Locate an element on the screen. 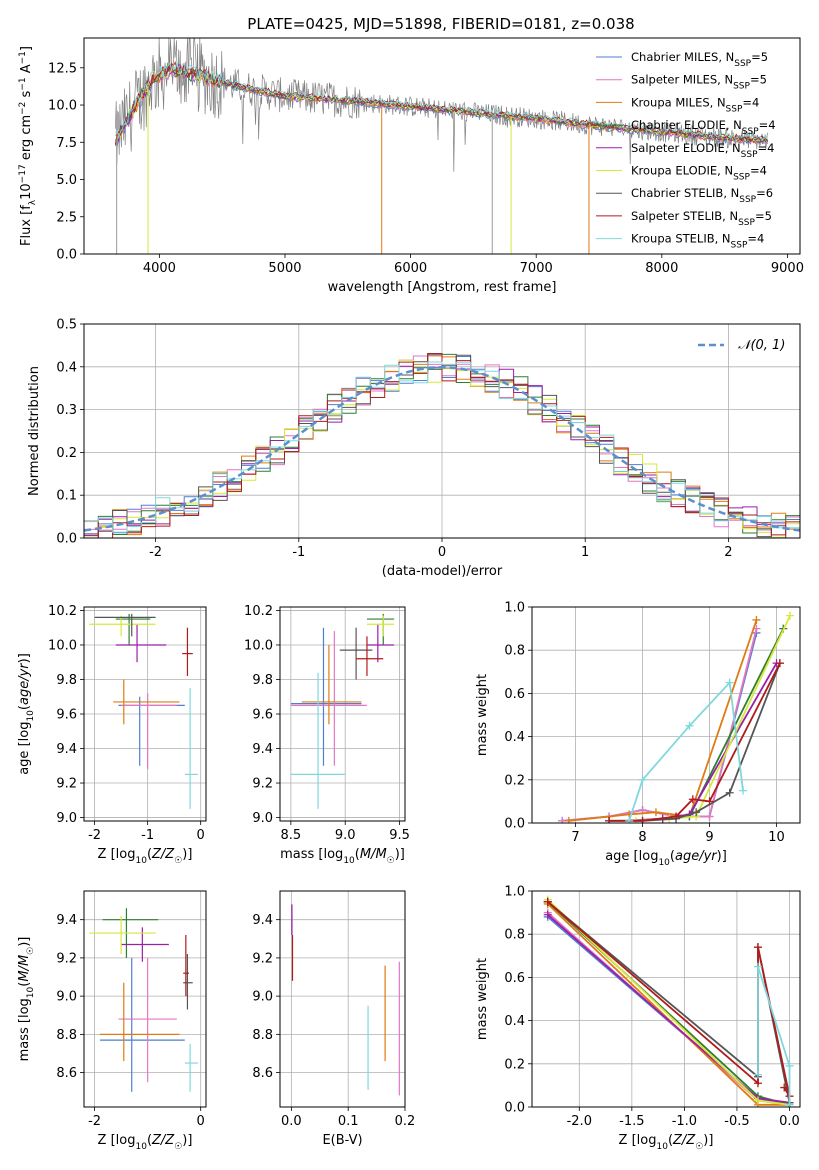 Image resolution: width=819 pixels, height=1170 pixels. x-tick-label: 7 is located at coordinates (575, 837).